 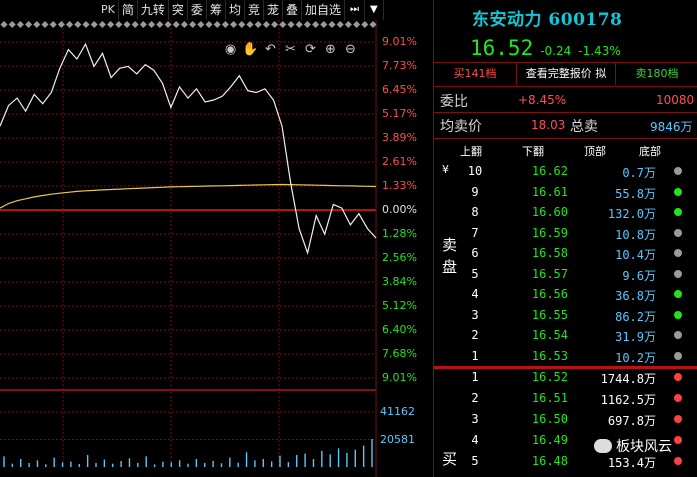 I want to click on weibi-value: 10080, so click(x=675, y=100).